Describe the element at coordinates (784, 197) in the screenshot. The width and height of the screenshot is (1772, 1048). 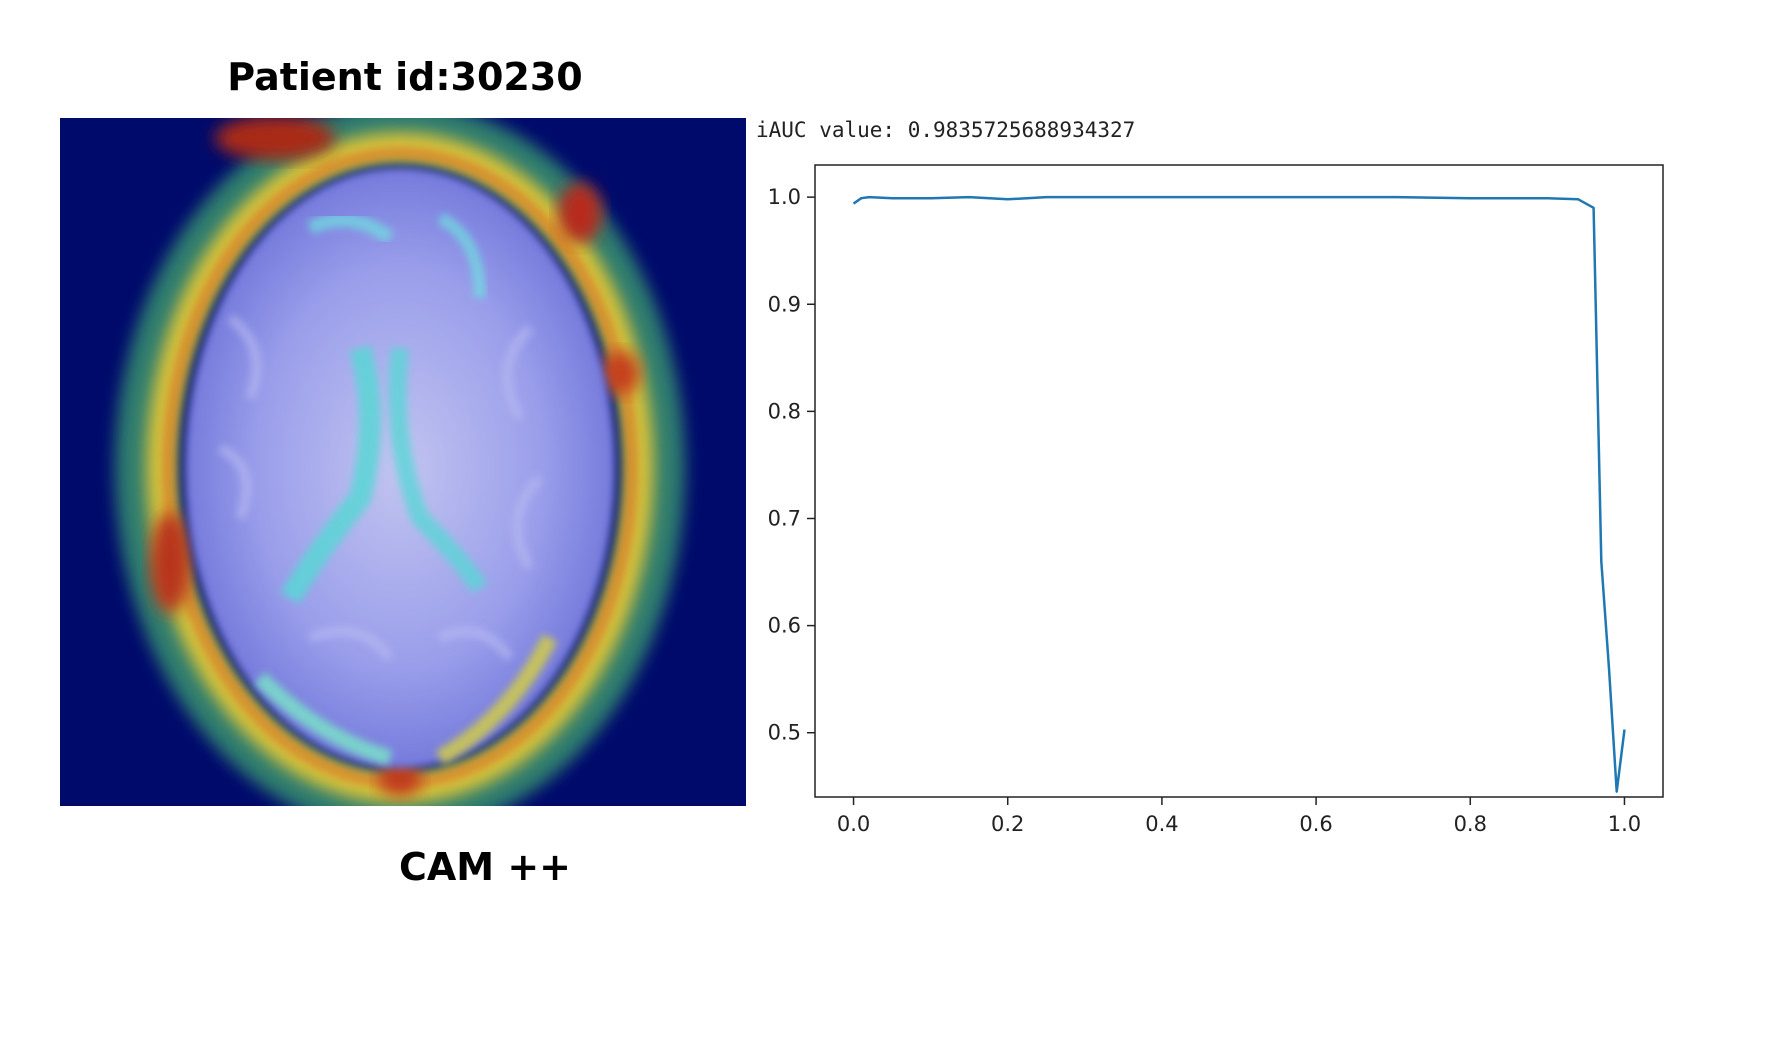
I see `y-tick-label: 1.0` at that location.